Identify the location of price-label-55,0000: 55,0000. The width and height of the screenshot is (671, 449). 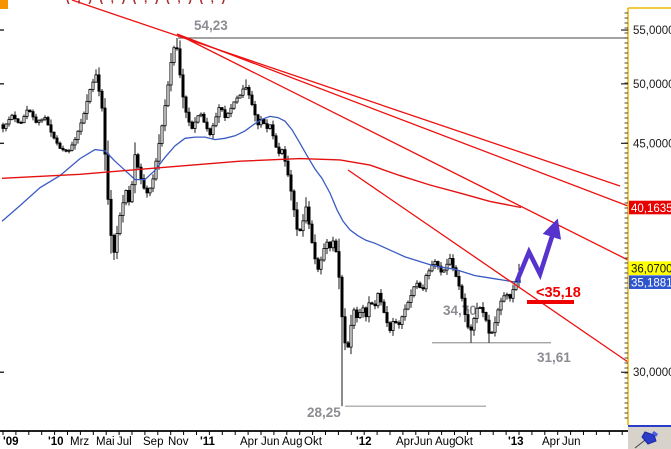
(652, 31).